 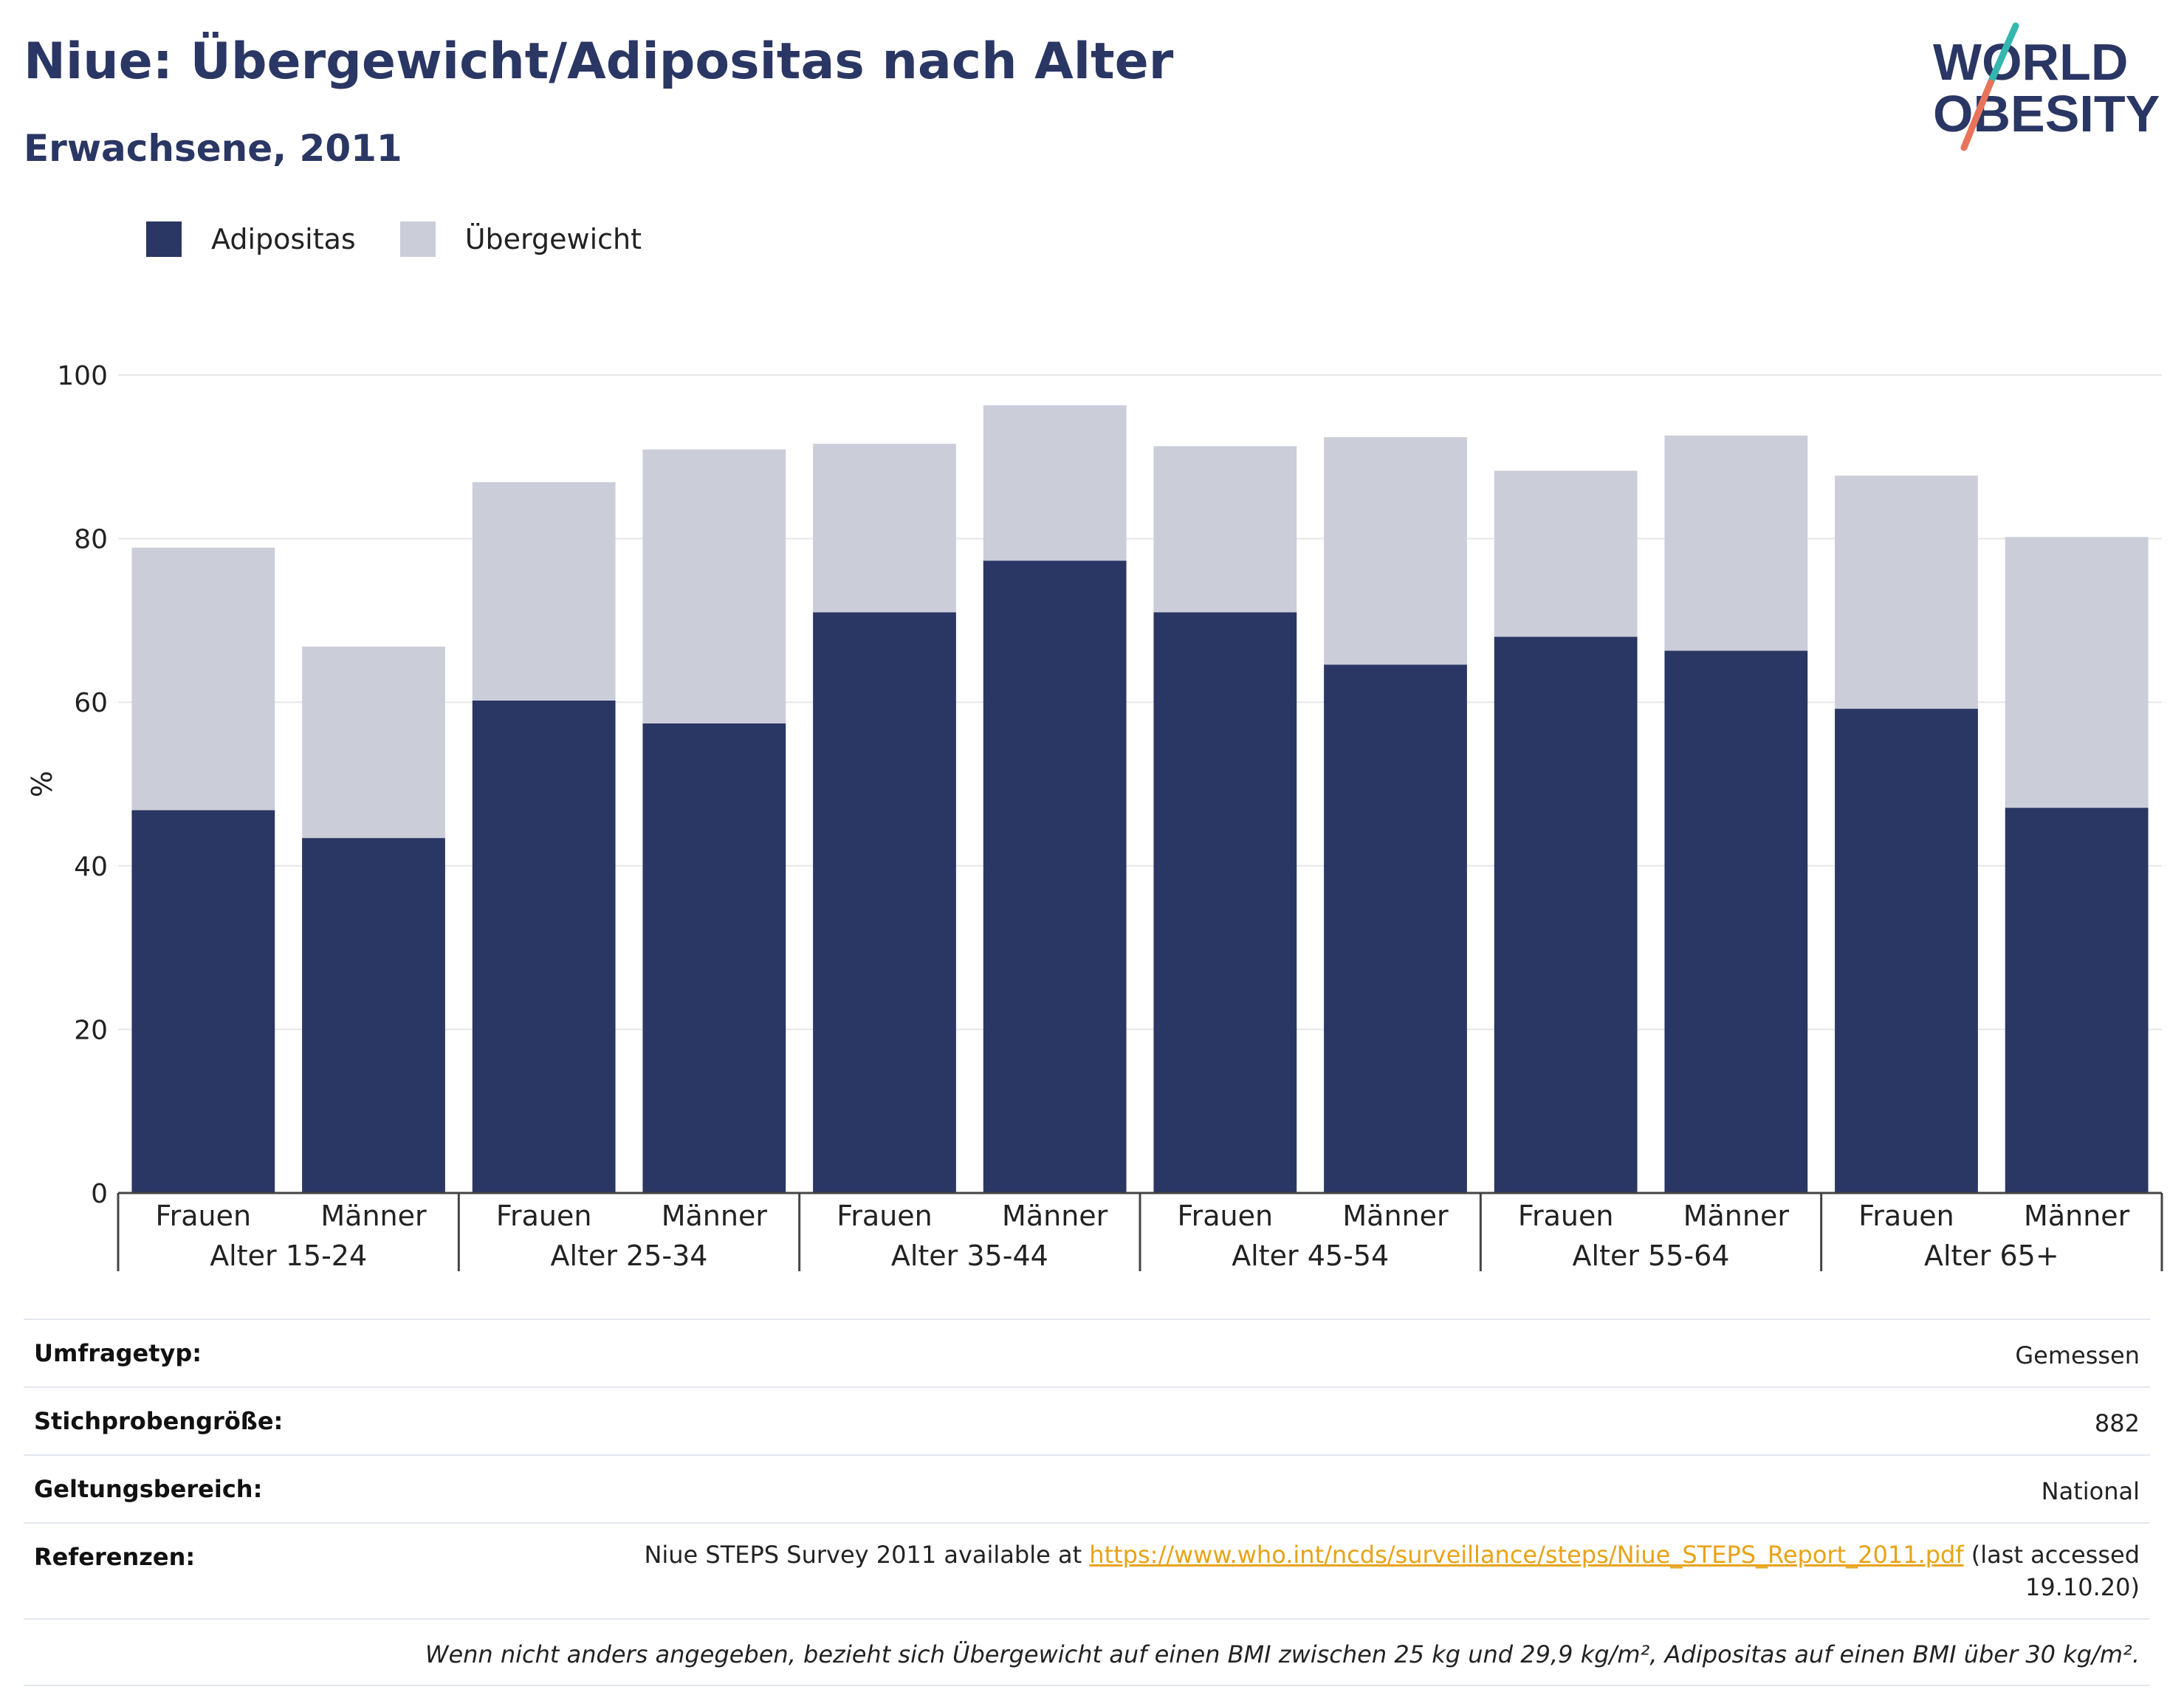 I want to click on y-tick-label: 0, so click(x=100, y=1194).